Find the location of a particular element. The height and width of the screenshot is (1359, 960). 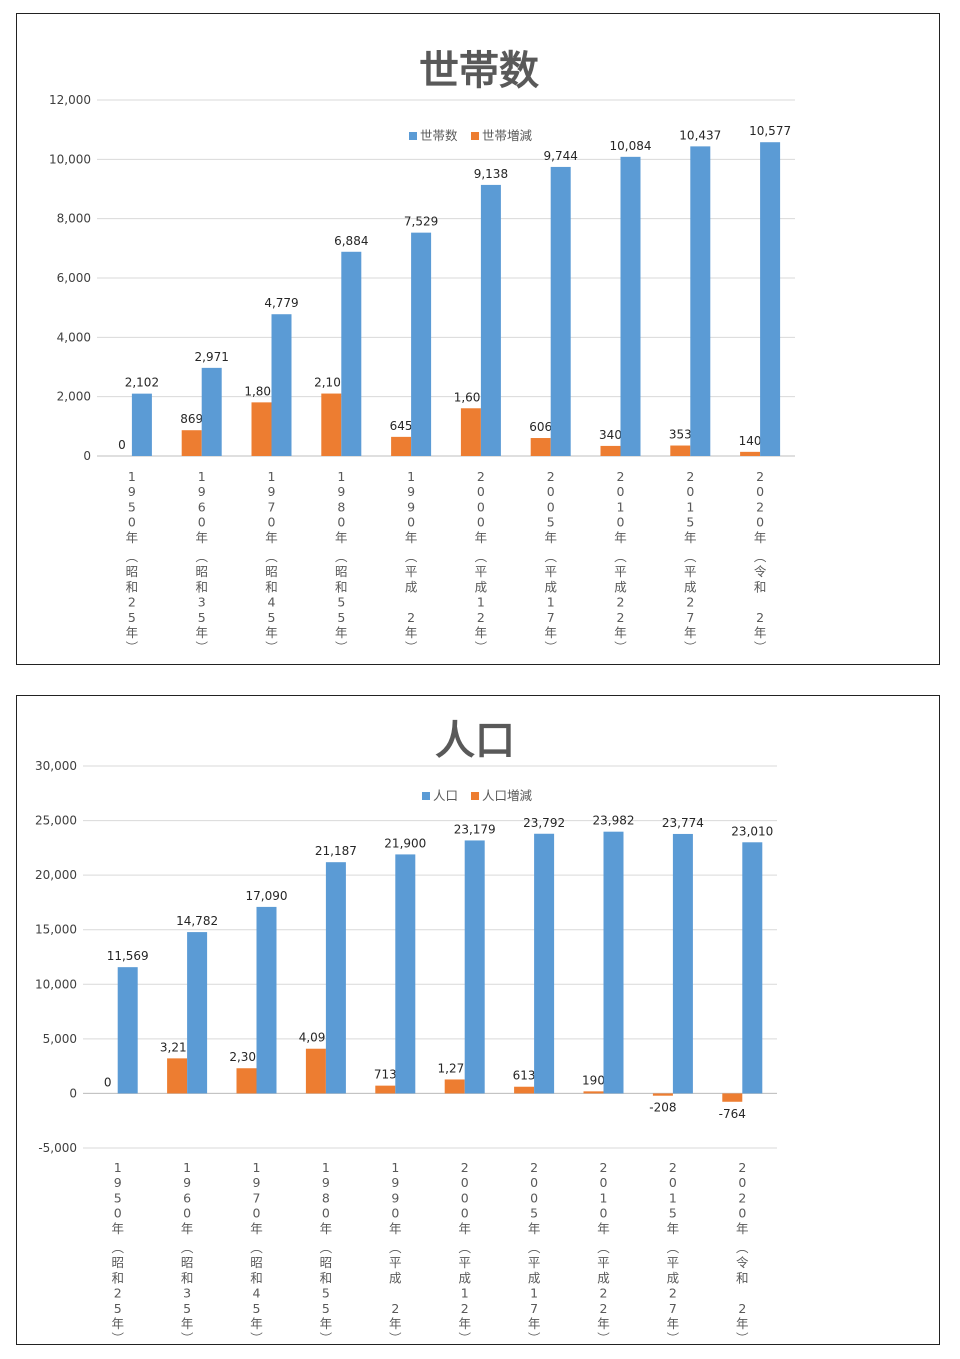

data-label-change: 613 is located at coordinates (524, 1076).